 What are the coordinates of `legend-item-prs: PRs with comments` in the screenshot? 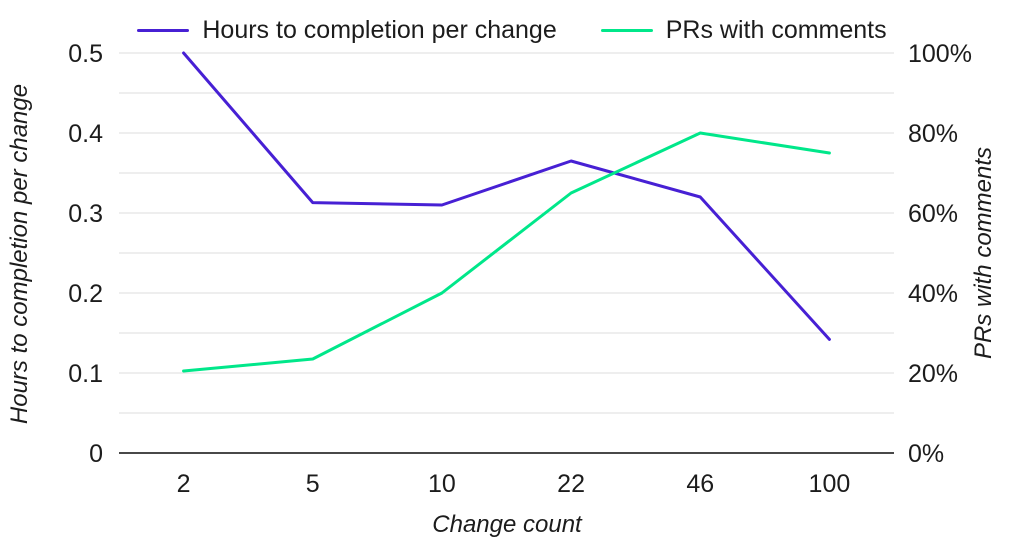 It's located at (743, 30).